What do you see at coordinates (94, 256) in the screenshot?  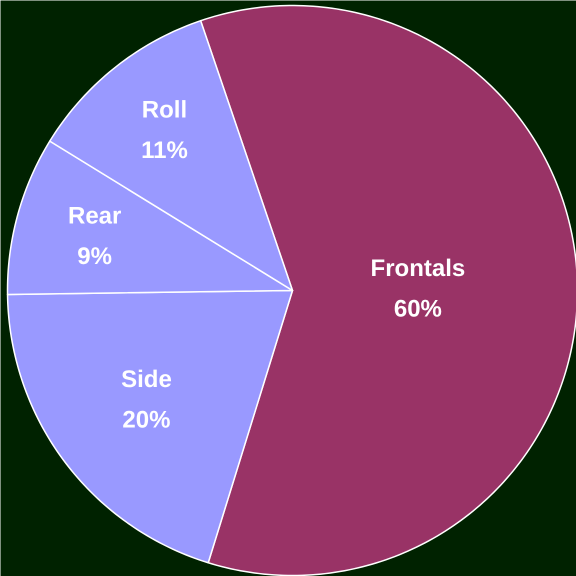 I see `data-label: 9%` at bounding box center [94, 256].